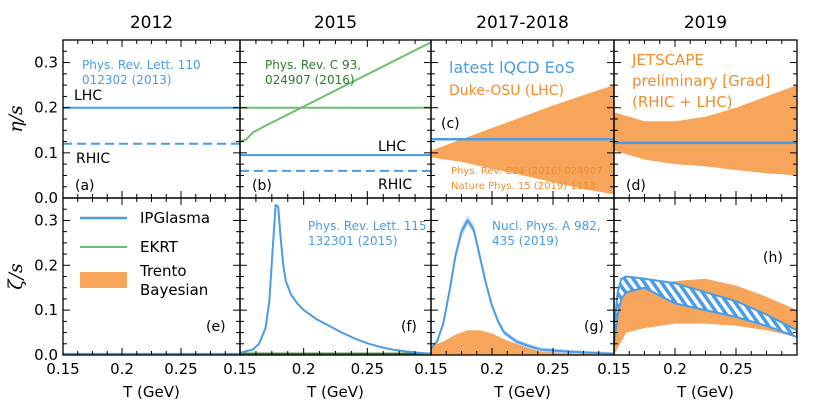 This screenshot has width=814, height=407. What do you see at coordinates (367, 226) in the screenshot?
I see `panel-f-ref-line1: Phys. Rev. Lett. 115` at bounding box center [367, 226].